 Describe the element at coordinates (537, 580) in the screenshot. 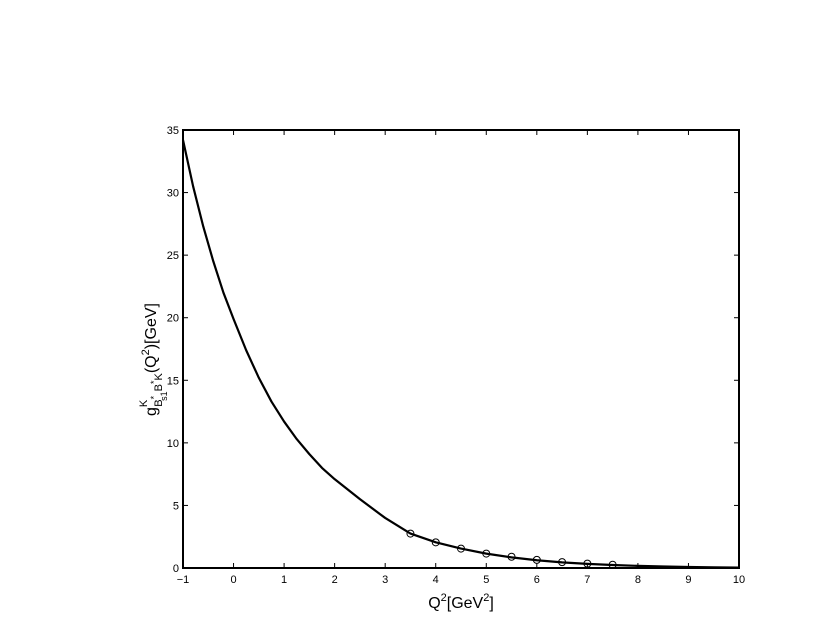

I see `x-tick-label: 6` at that location.